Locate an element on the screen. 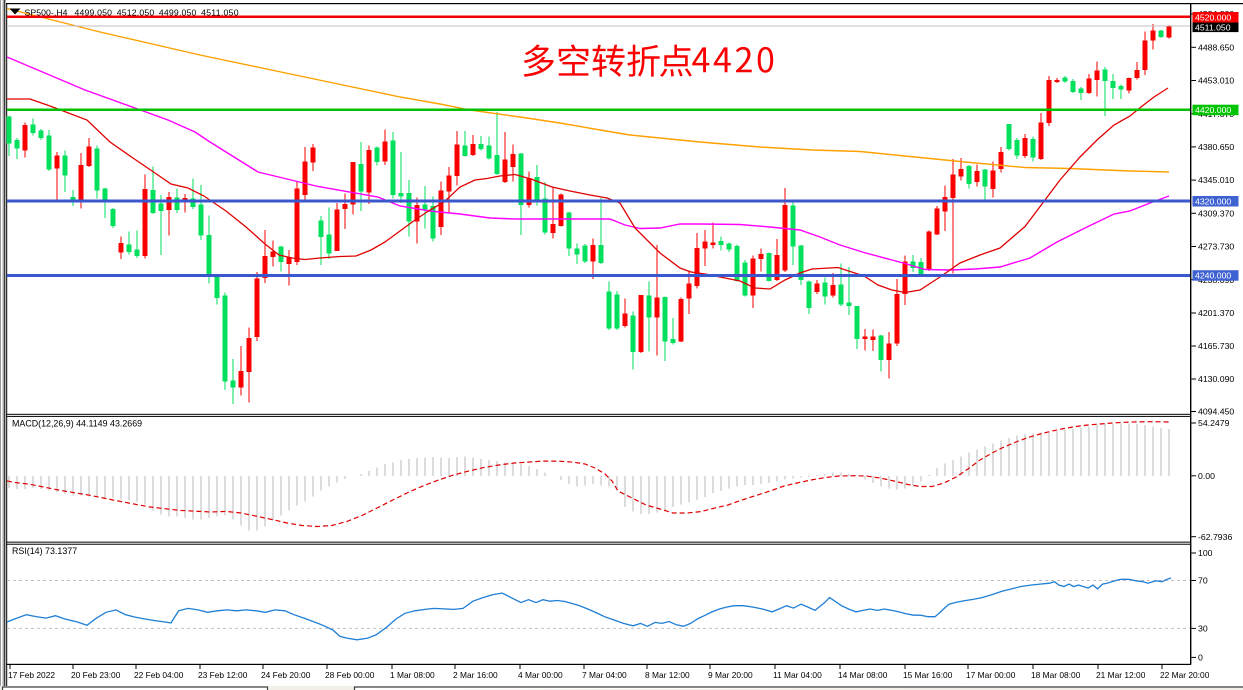 The image size is (1243, 690). svg-text: 54.2479 is located at coordinates (1214, 423).